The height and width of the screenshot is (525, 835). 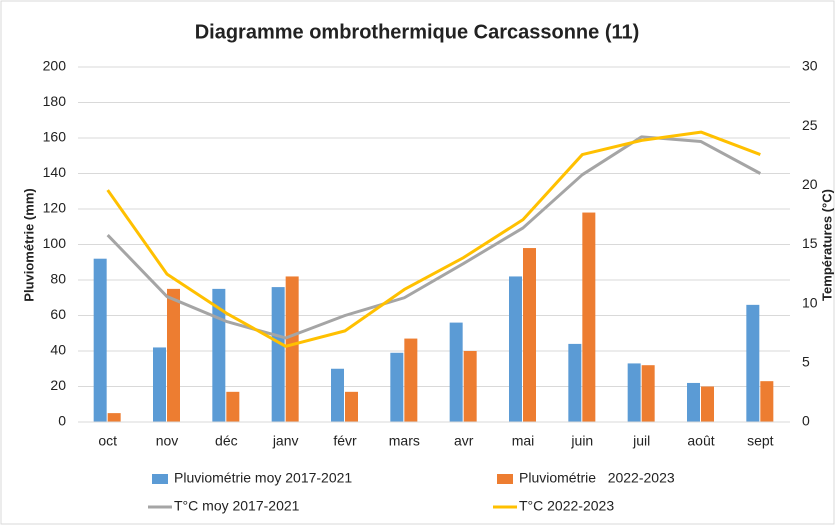 I want to click on y-tick-label: 100, so click(x=55, y=243).